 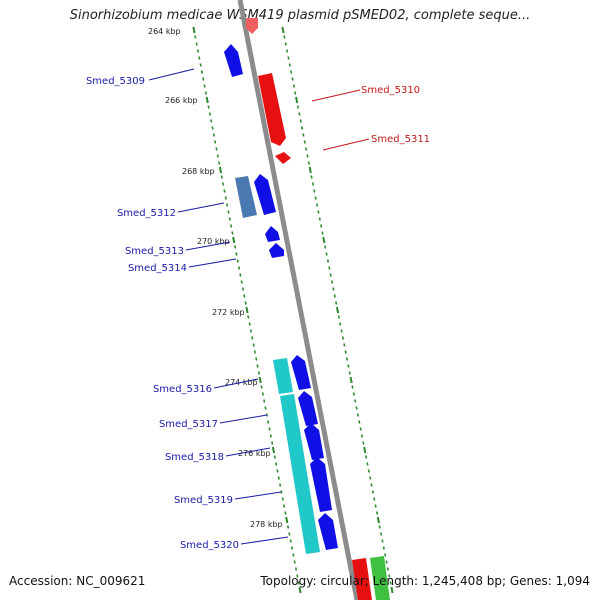 What do you see at coordinates (266, 524) in the screenshot?
I see `kbp-label-278: 278 kbp` at bounding box center [266, 524].